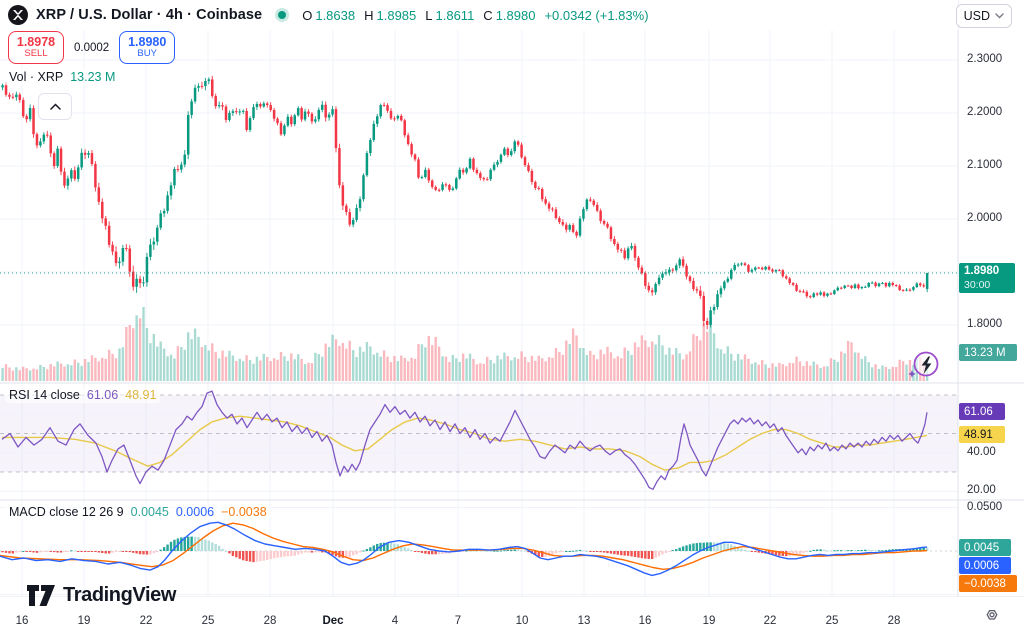 The image size is (1024, 641). Describe the element at coordinates (488, 15) in the screenshot. I see `close-label: C` at that location.